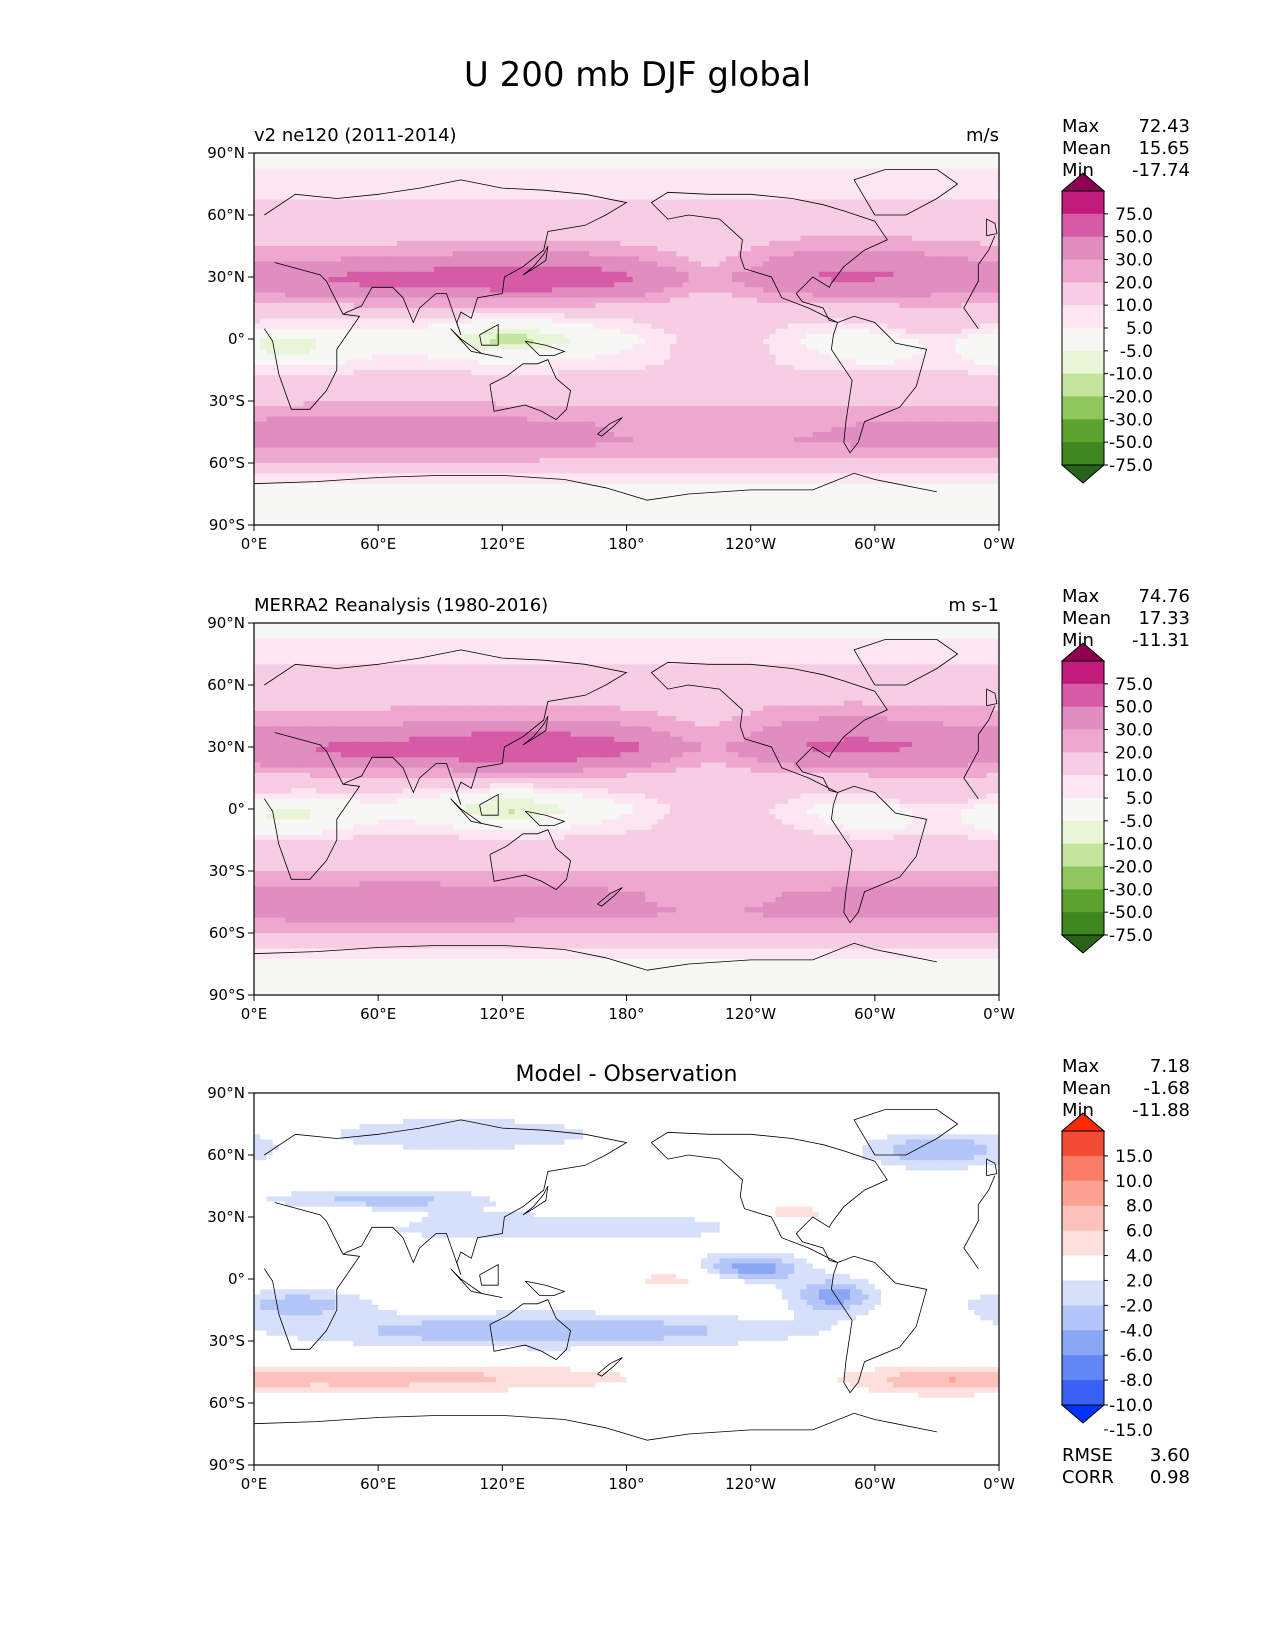 This screenshot has width=1275, height=1650. I want to click on contour-field, so click(626, 1279).